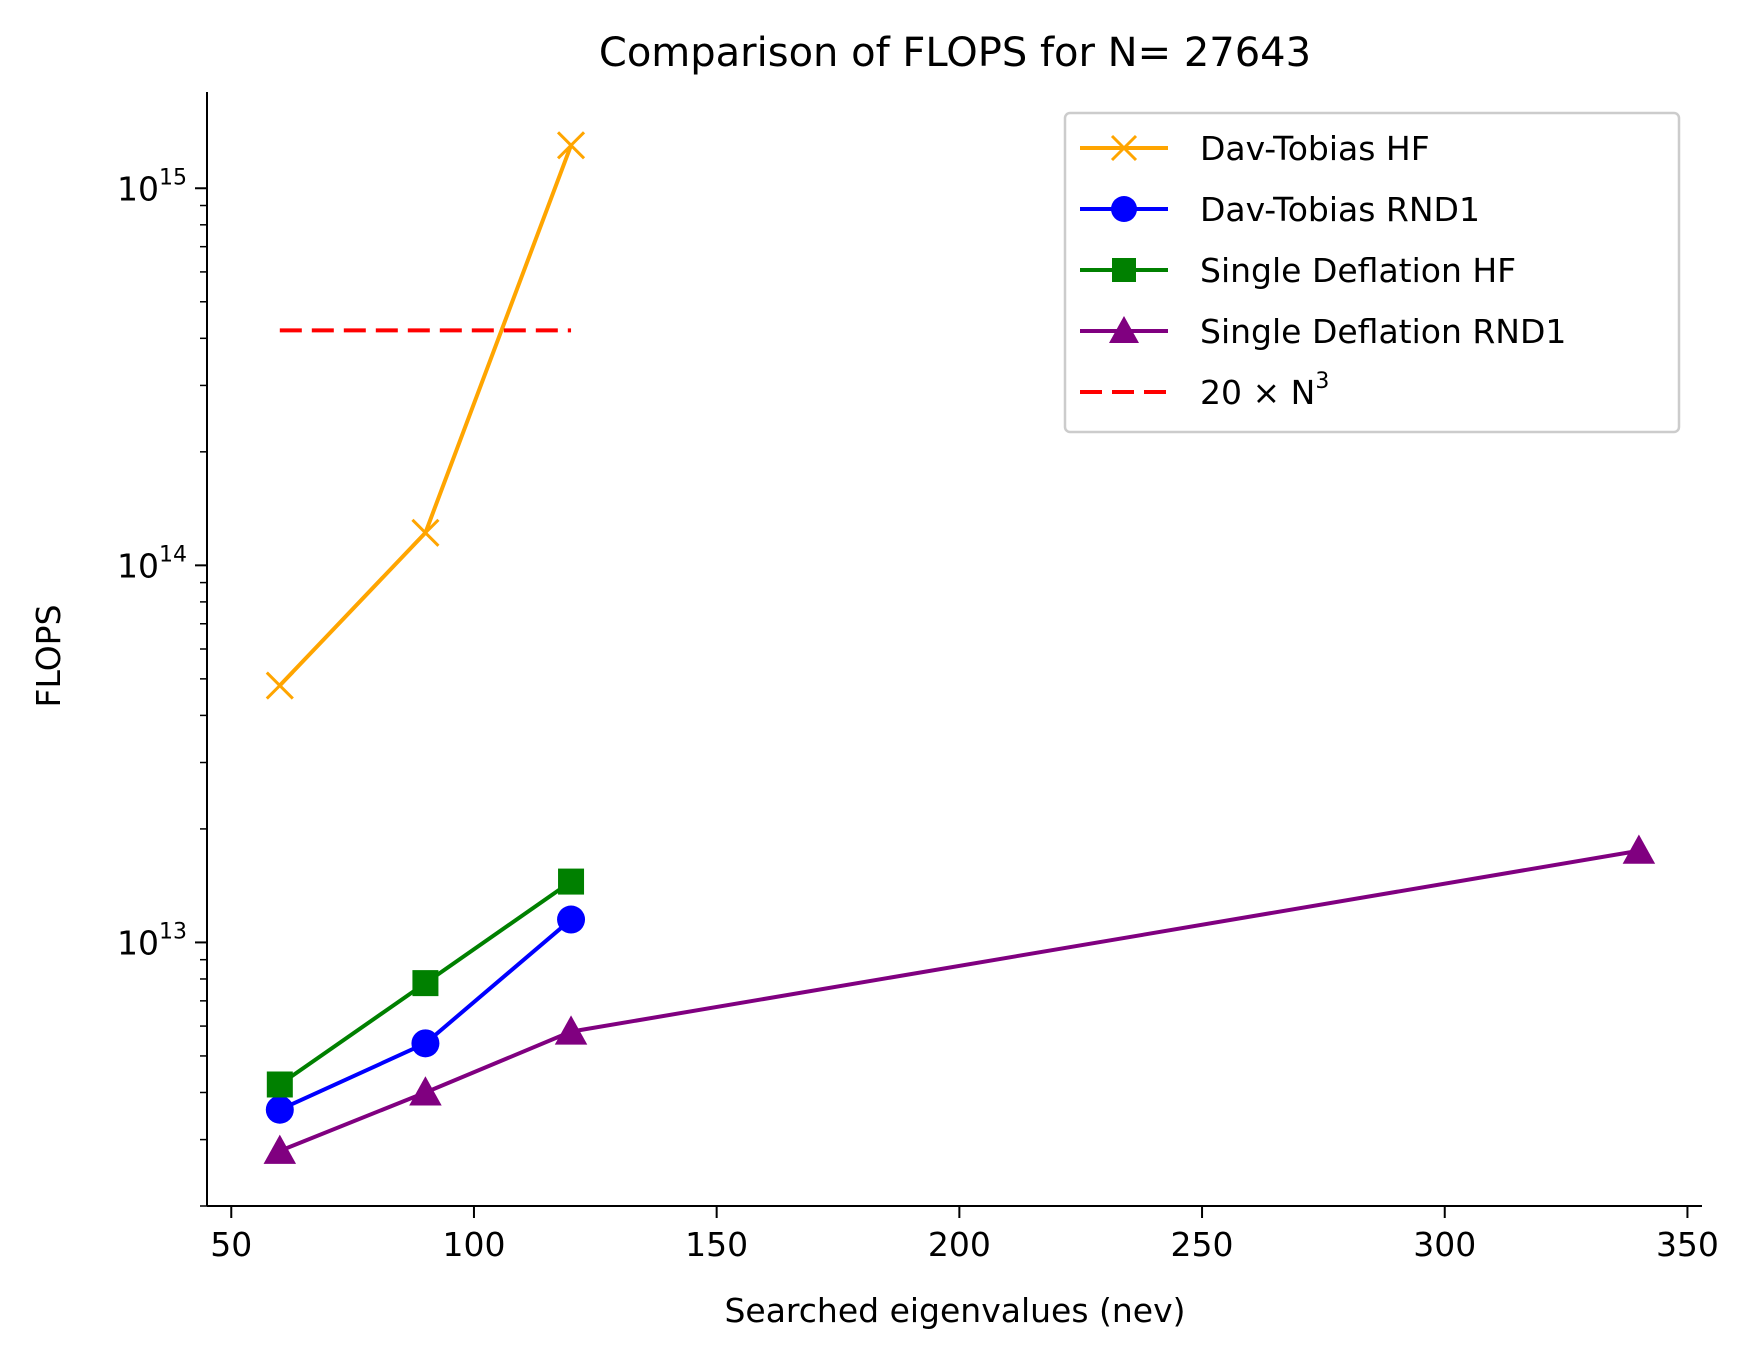 The height and width of the screenshot is (1357, 1745). Describe the element at coordinates (955, 53) in the screenshot. I see `chart-title: Comparison of FLOPS for N= 27643` at that location.